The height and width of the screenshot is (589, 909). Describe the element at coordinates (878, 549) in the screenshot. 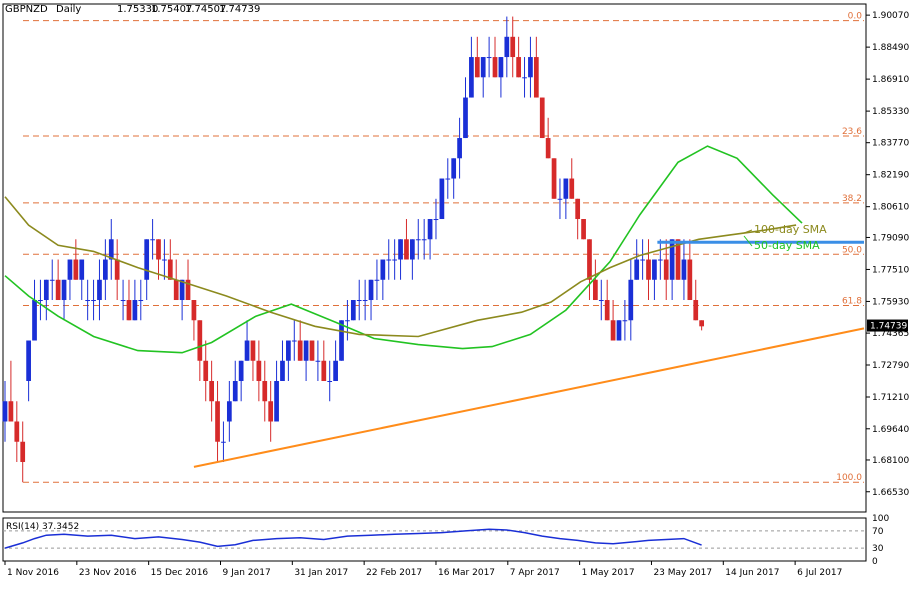

I see `rsi-tick-label-2: 30` at that location.